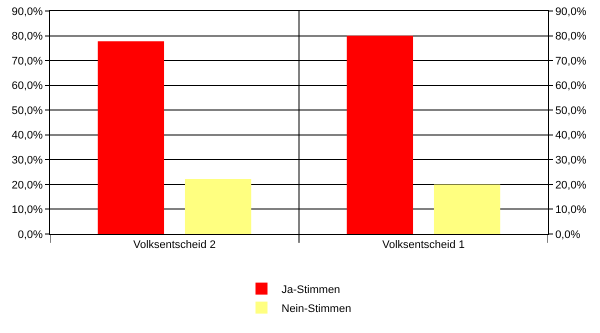  I want to click on y2-tick-label: 60,0%, so click(571, 86).